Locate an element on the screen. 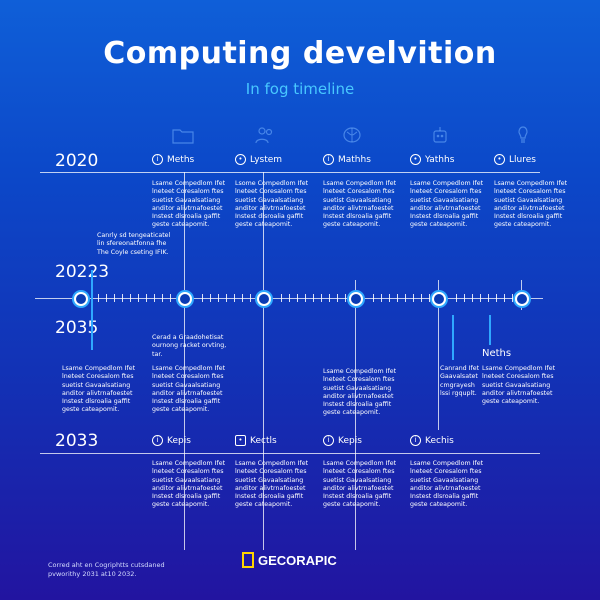  row1-heading-2: • Lystem is located at coordinates (258, 159).